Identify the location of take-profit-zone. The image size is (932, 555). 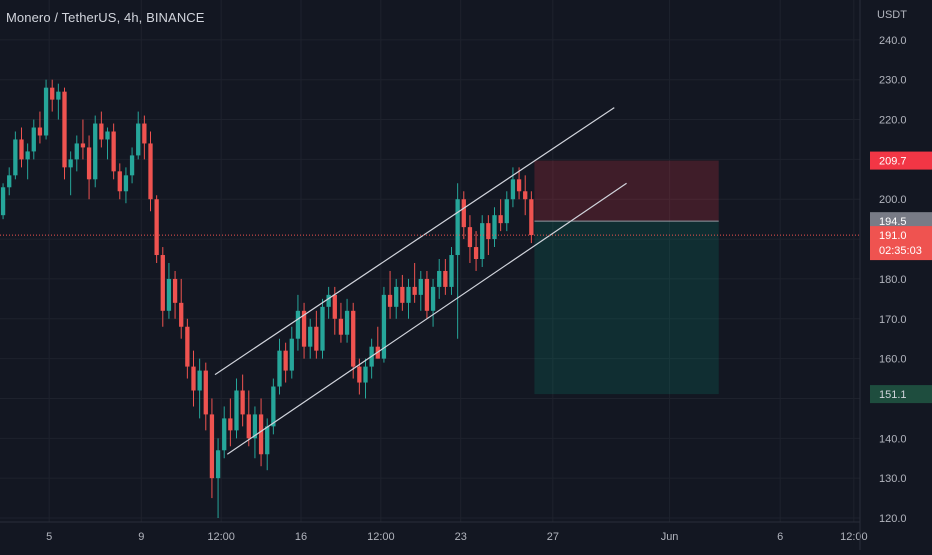
(626, 308).